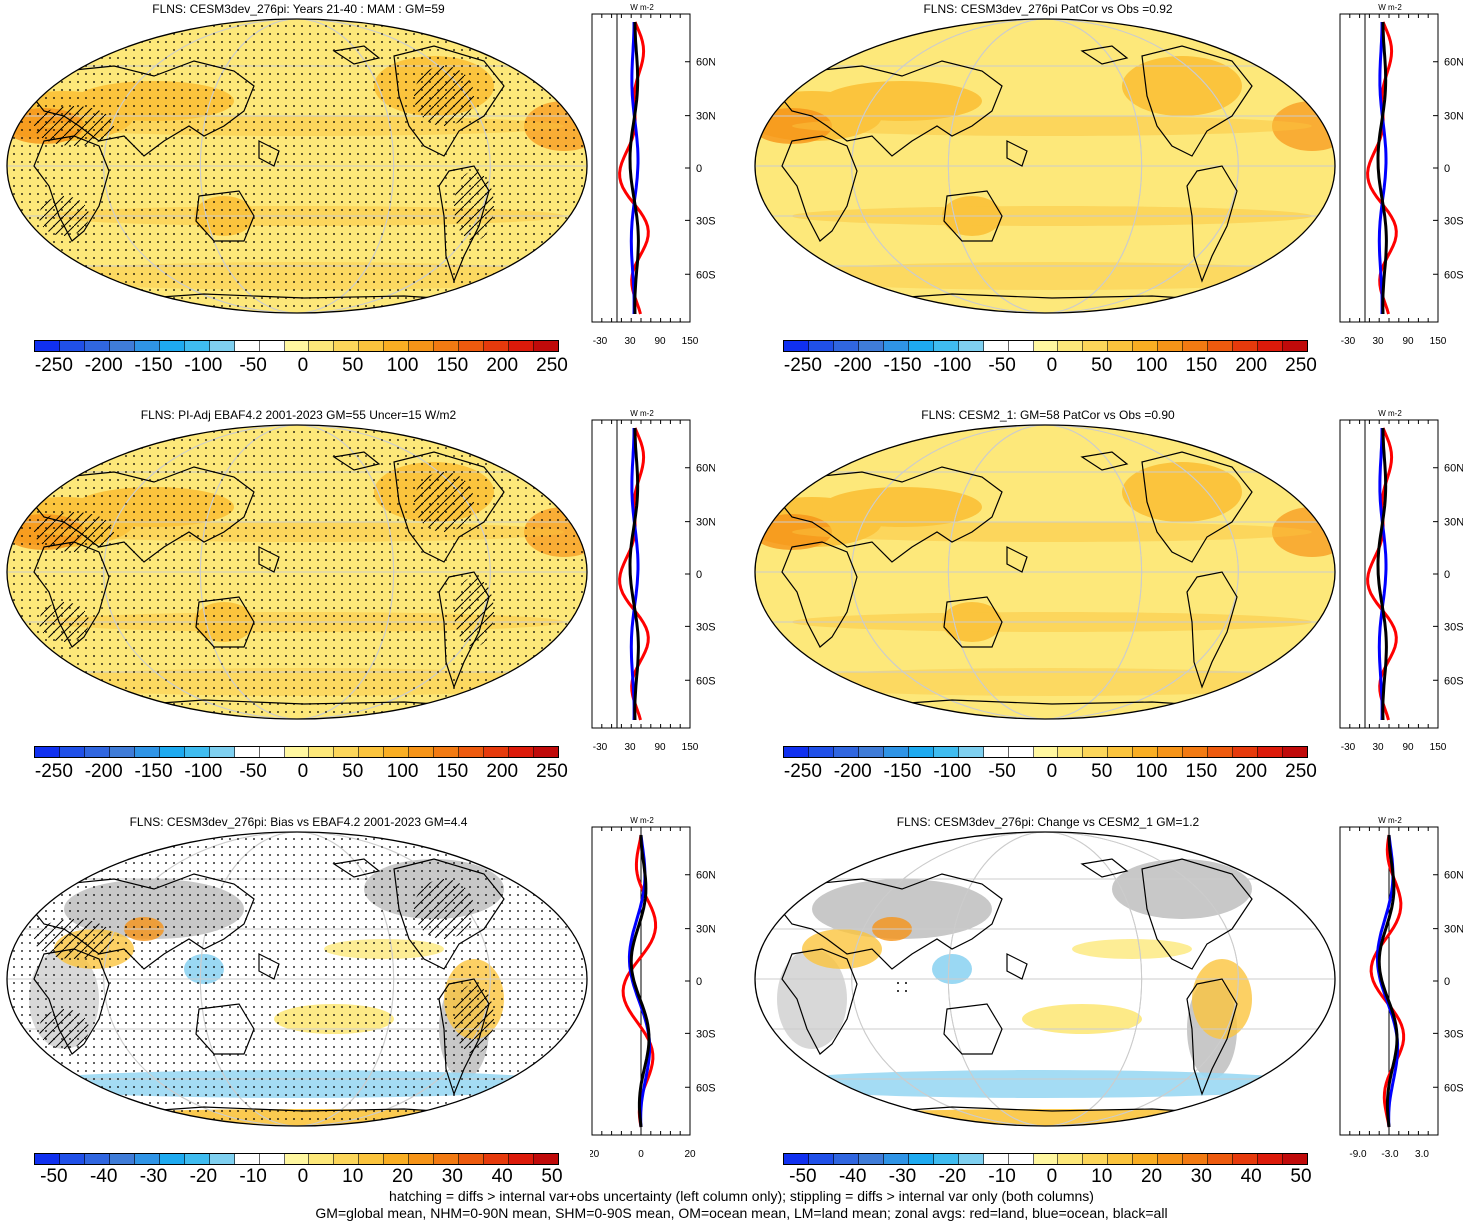  Describe the element at coordinates (634, 168) in the screenshot. I see `zonal-ocean-line` at that location.